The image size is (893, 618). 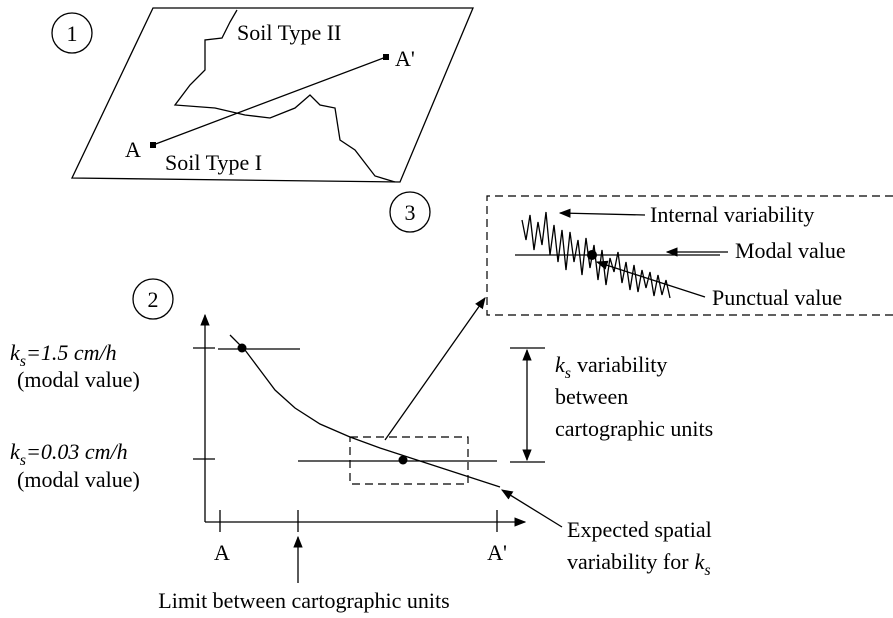 What do you see at coordinates (628, 561) in the screenshot?
I see `annotation-line: variability for` at bounding box center [628, 561].